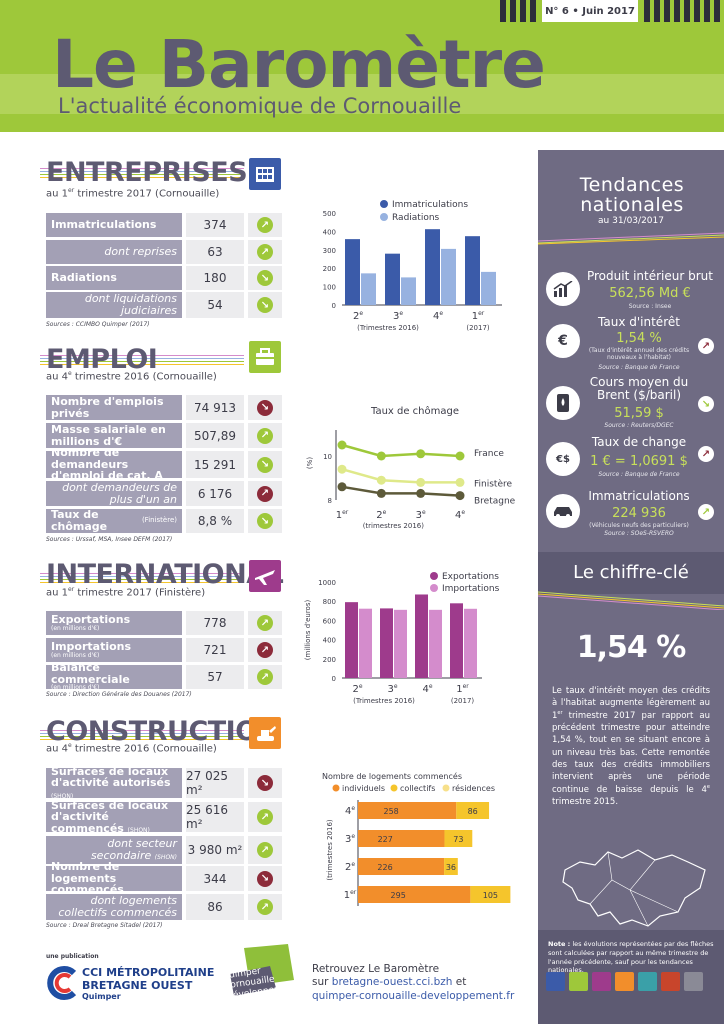  What do you see at coordinates (430, 205) in the screenshot?
I see `legend-label: Immatriculations` at bounding box center [430, 205].